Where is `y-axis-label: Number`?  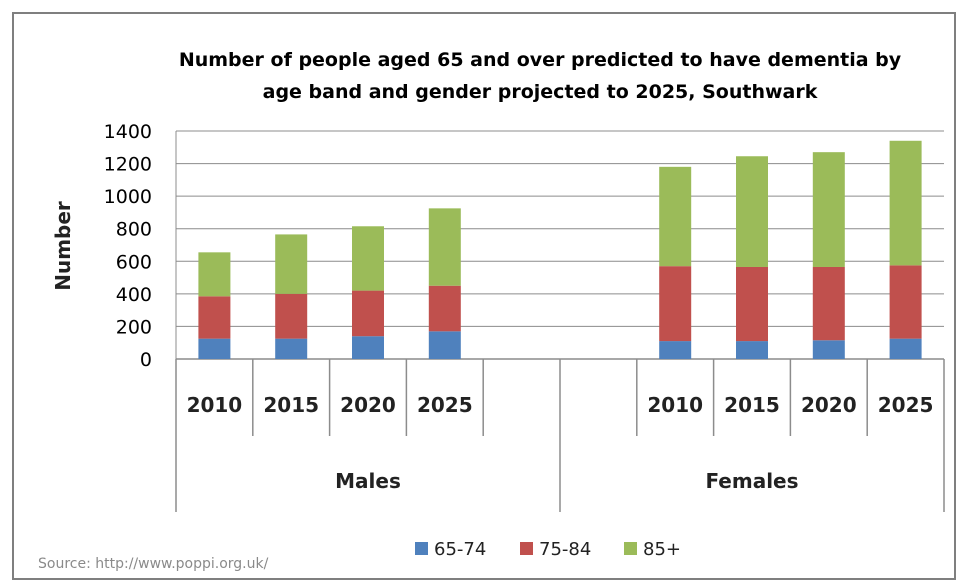
y-axis-label: Number is located at coordinates (63, 246).